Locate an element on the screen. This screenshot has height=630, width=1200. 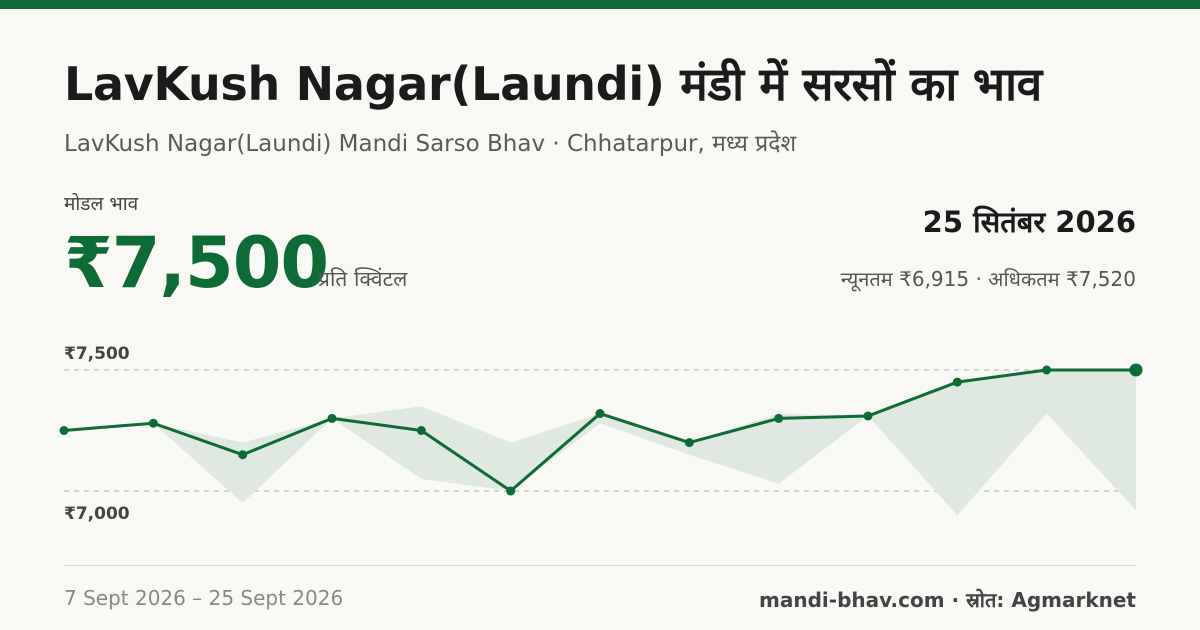
source-credit: mandi-bhav.com · स्रोत: Agmarknet is located at coordinates (947, 600).